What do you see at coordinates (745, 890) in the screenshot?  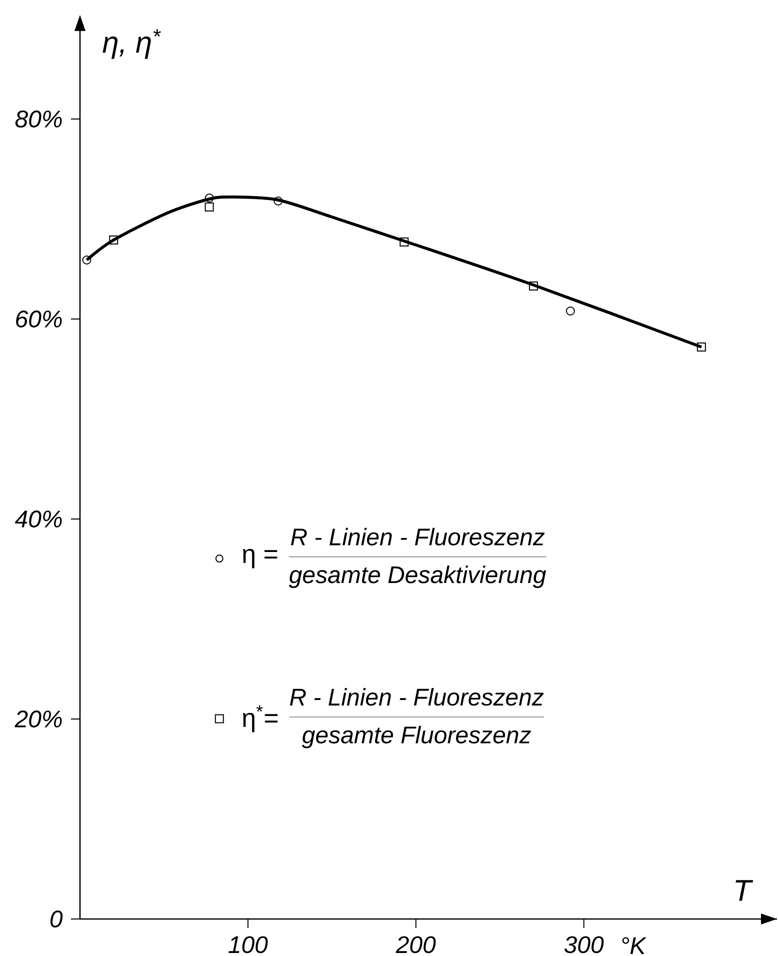 I see `x-axis-title: T` at bounding box center [745, 890].